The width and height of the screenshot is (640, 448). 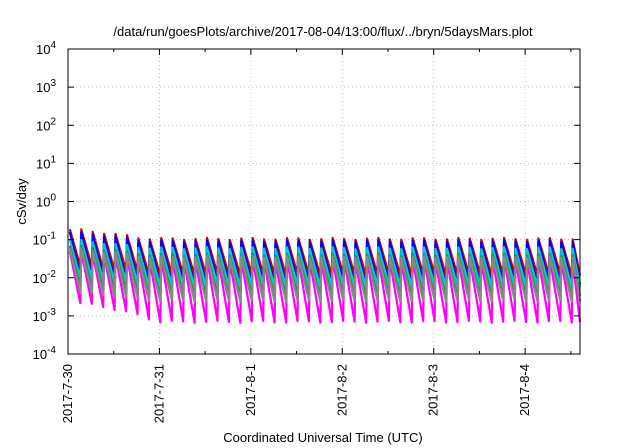 What do you see at coordinates (341, 390) in the screenshot?
I see `x-tick-label: 2017-8-2` at bounding box center [341, 390].